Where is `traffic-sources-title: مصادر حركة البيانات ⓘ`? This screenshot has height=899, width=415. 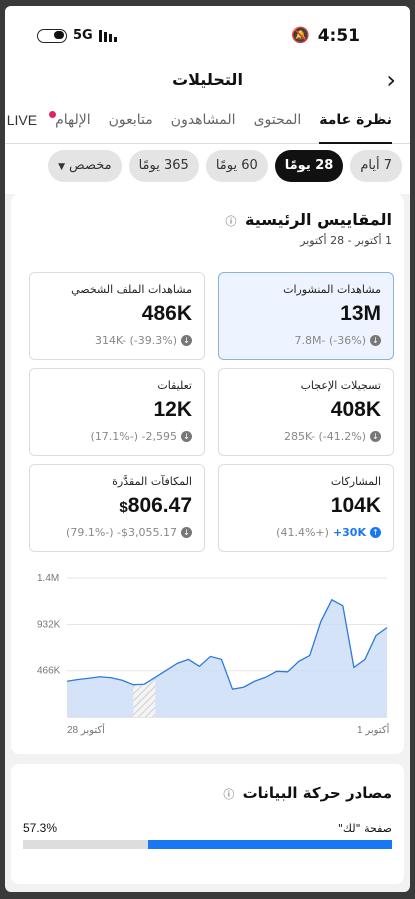 traffic-sources-title: مصادر حركة البيانات ⓘ is located at coordinates (307, 793).